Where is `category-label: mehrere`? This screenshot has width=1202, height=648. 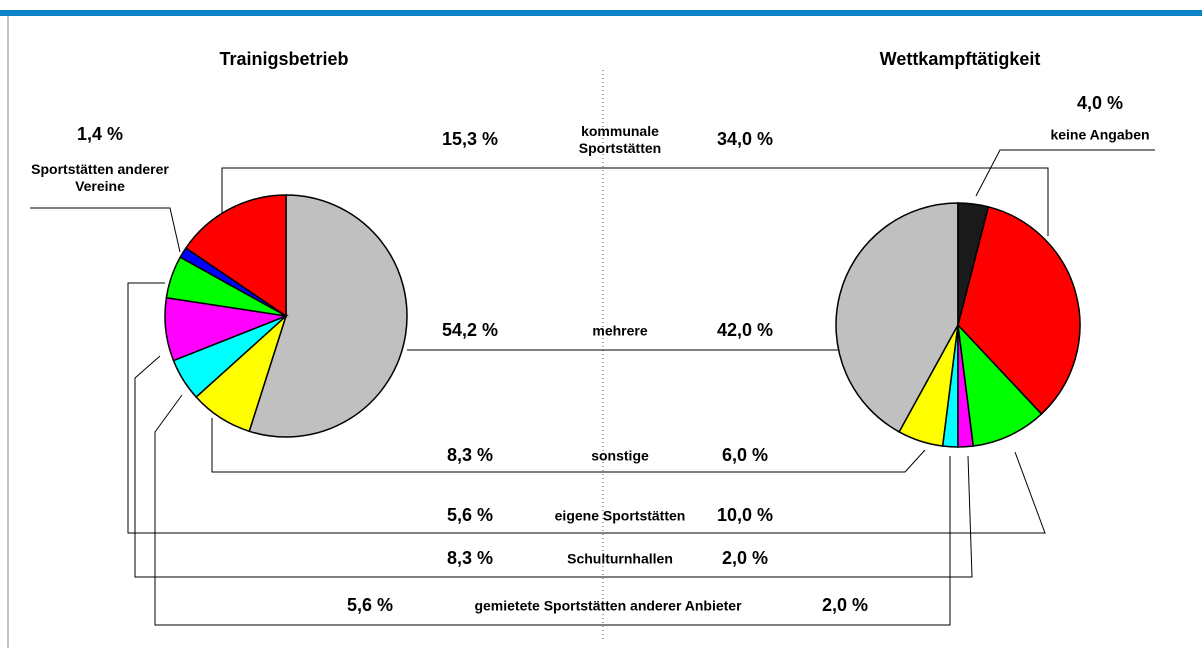
category-label: mehrere is located at coordinates (620, 330).